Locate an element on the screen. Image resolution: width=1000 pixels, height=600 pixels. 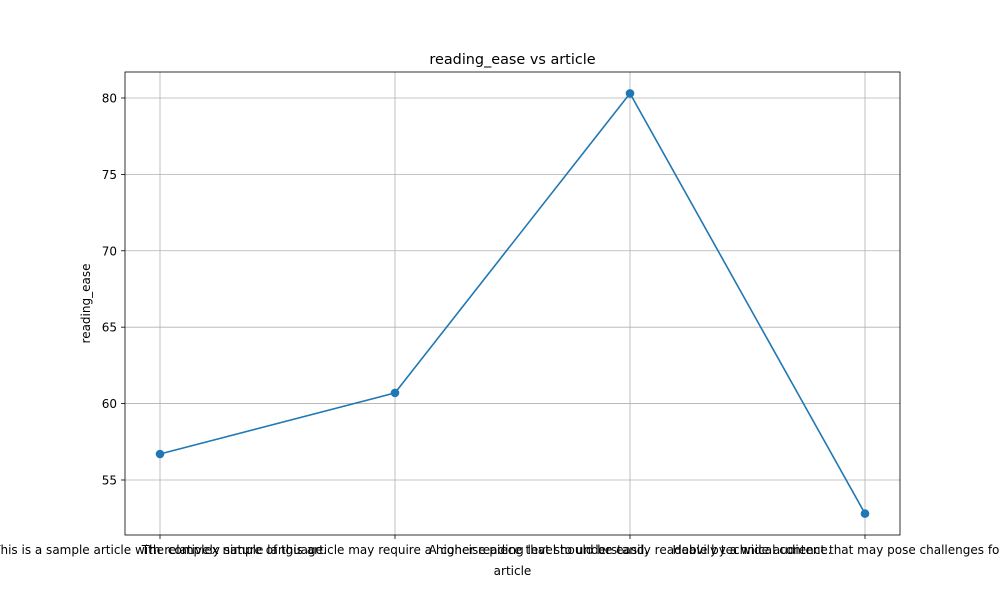
y-tick-label: 55 is located at coordinates (109, 480).